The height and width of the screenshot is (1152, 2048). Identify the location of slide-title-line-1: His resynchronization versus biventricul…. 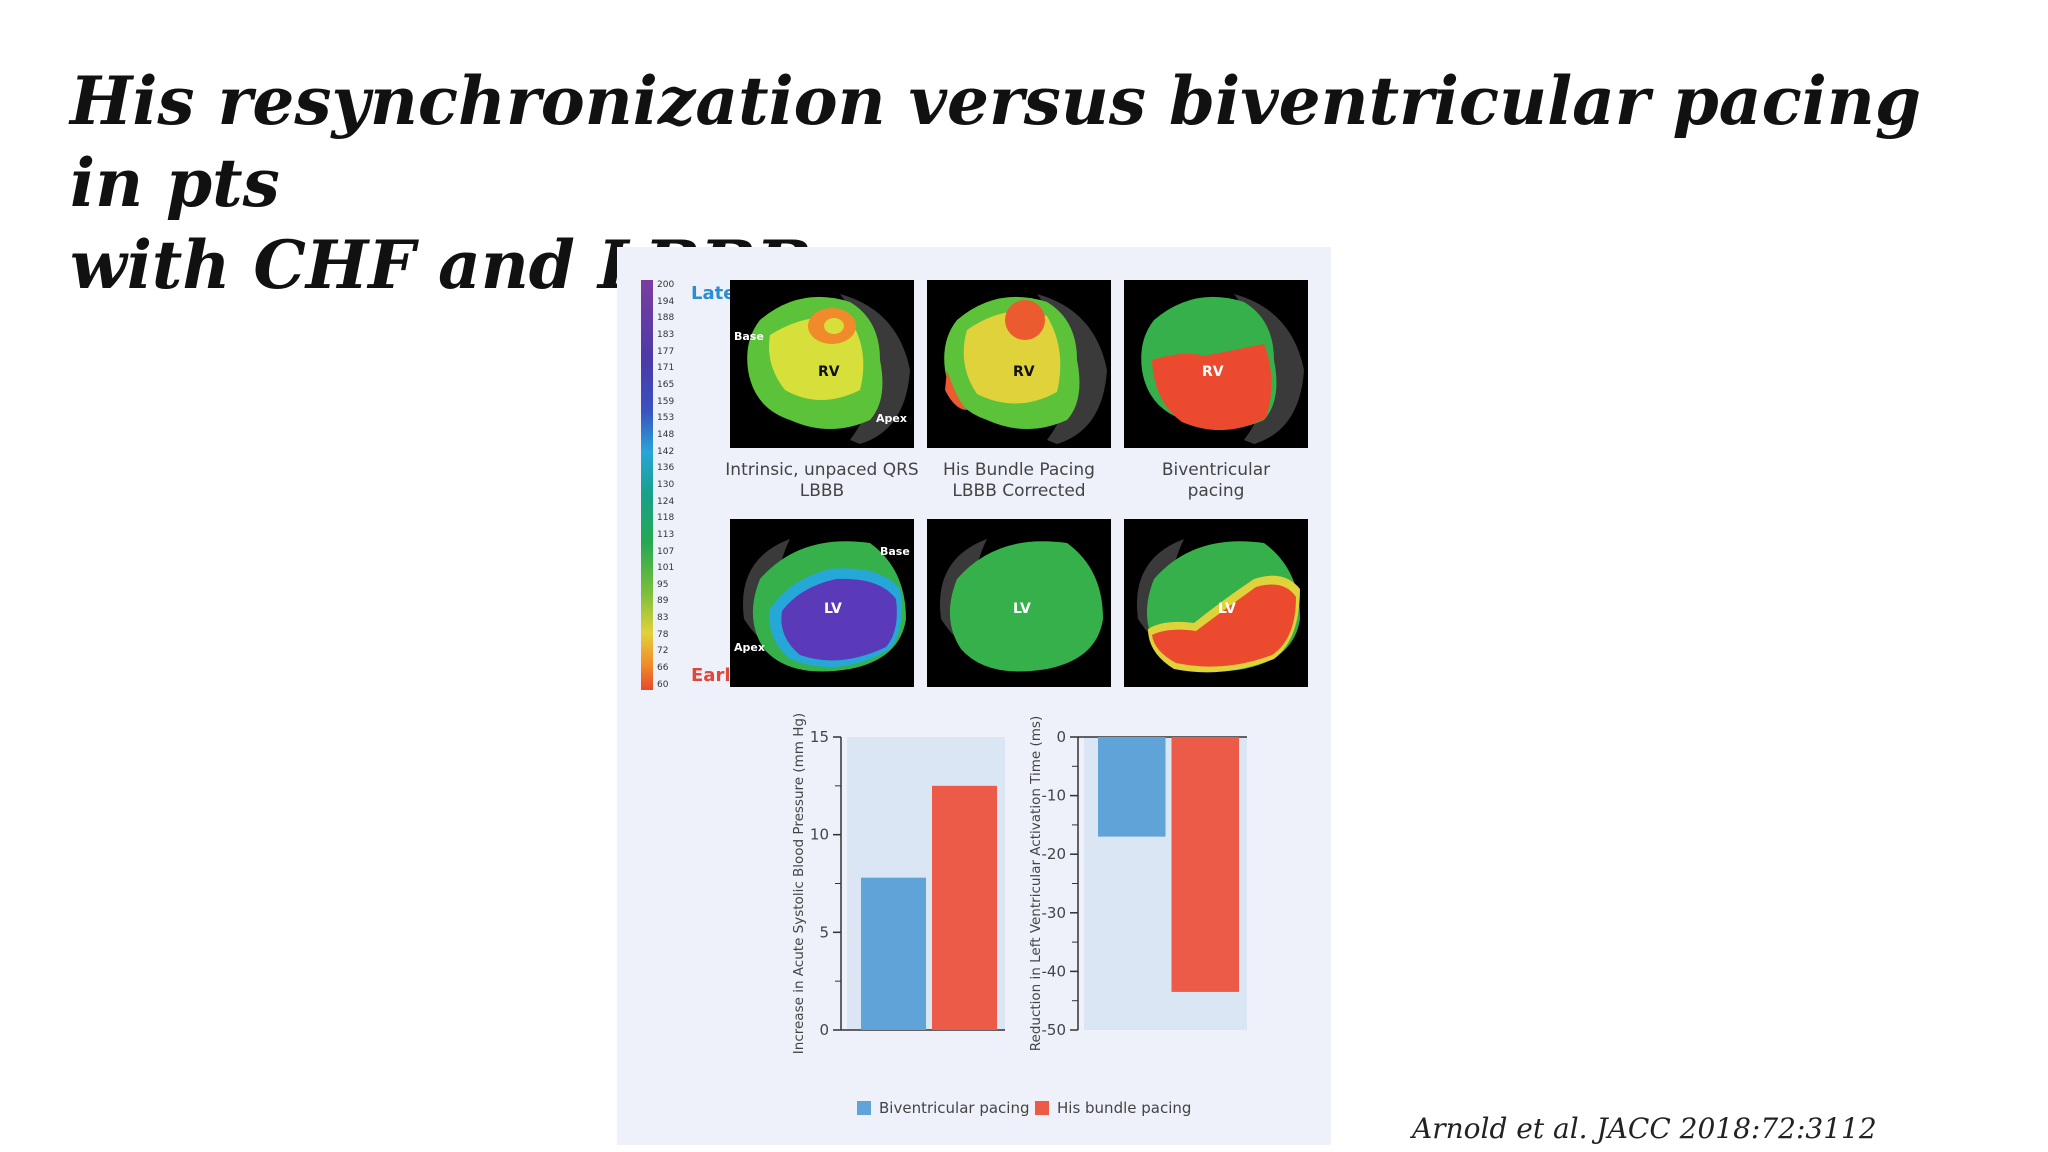
(995, 142).